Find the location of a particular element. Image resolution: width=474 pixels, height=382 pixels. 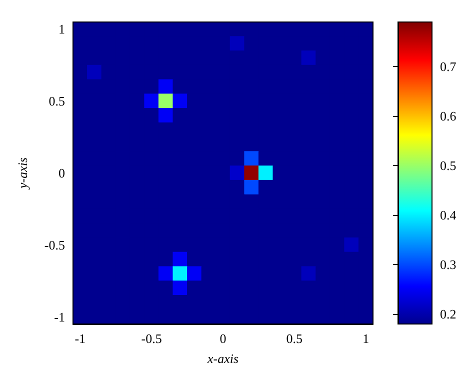

x-axis-title: x-axis is located at coordinates (222, 358).